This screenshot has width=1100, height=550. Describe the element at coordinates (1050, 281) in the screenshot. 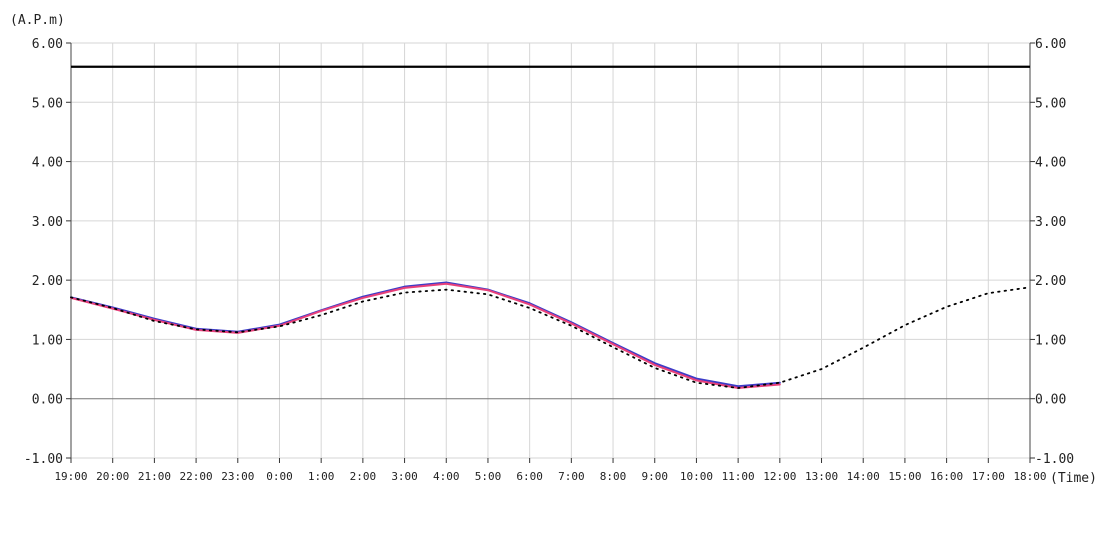

I see `y-tick-label-right: 2.00` at that location.